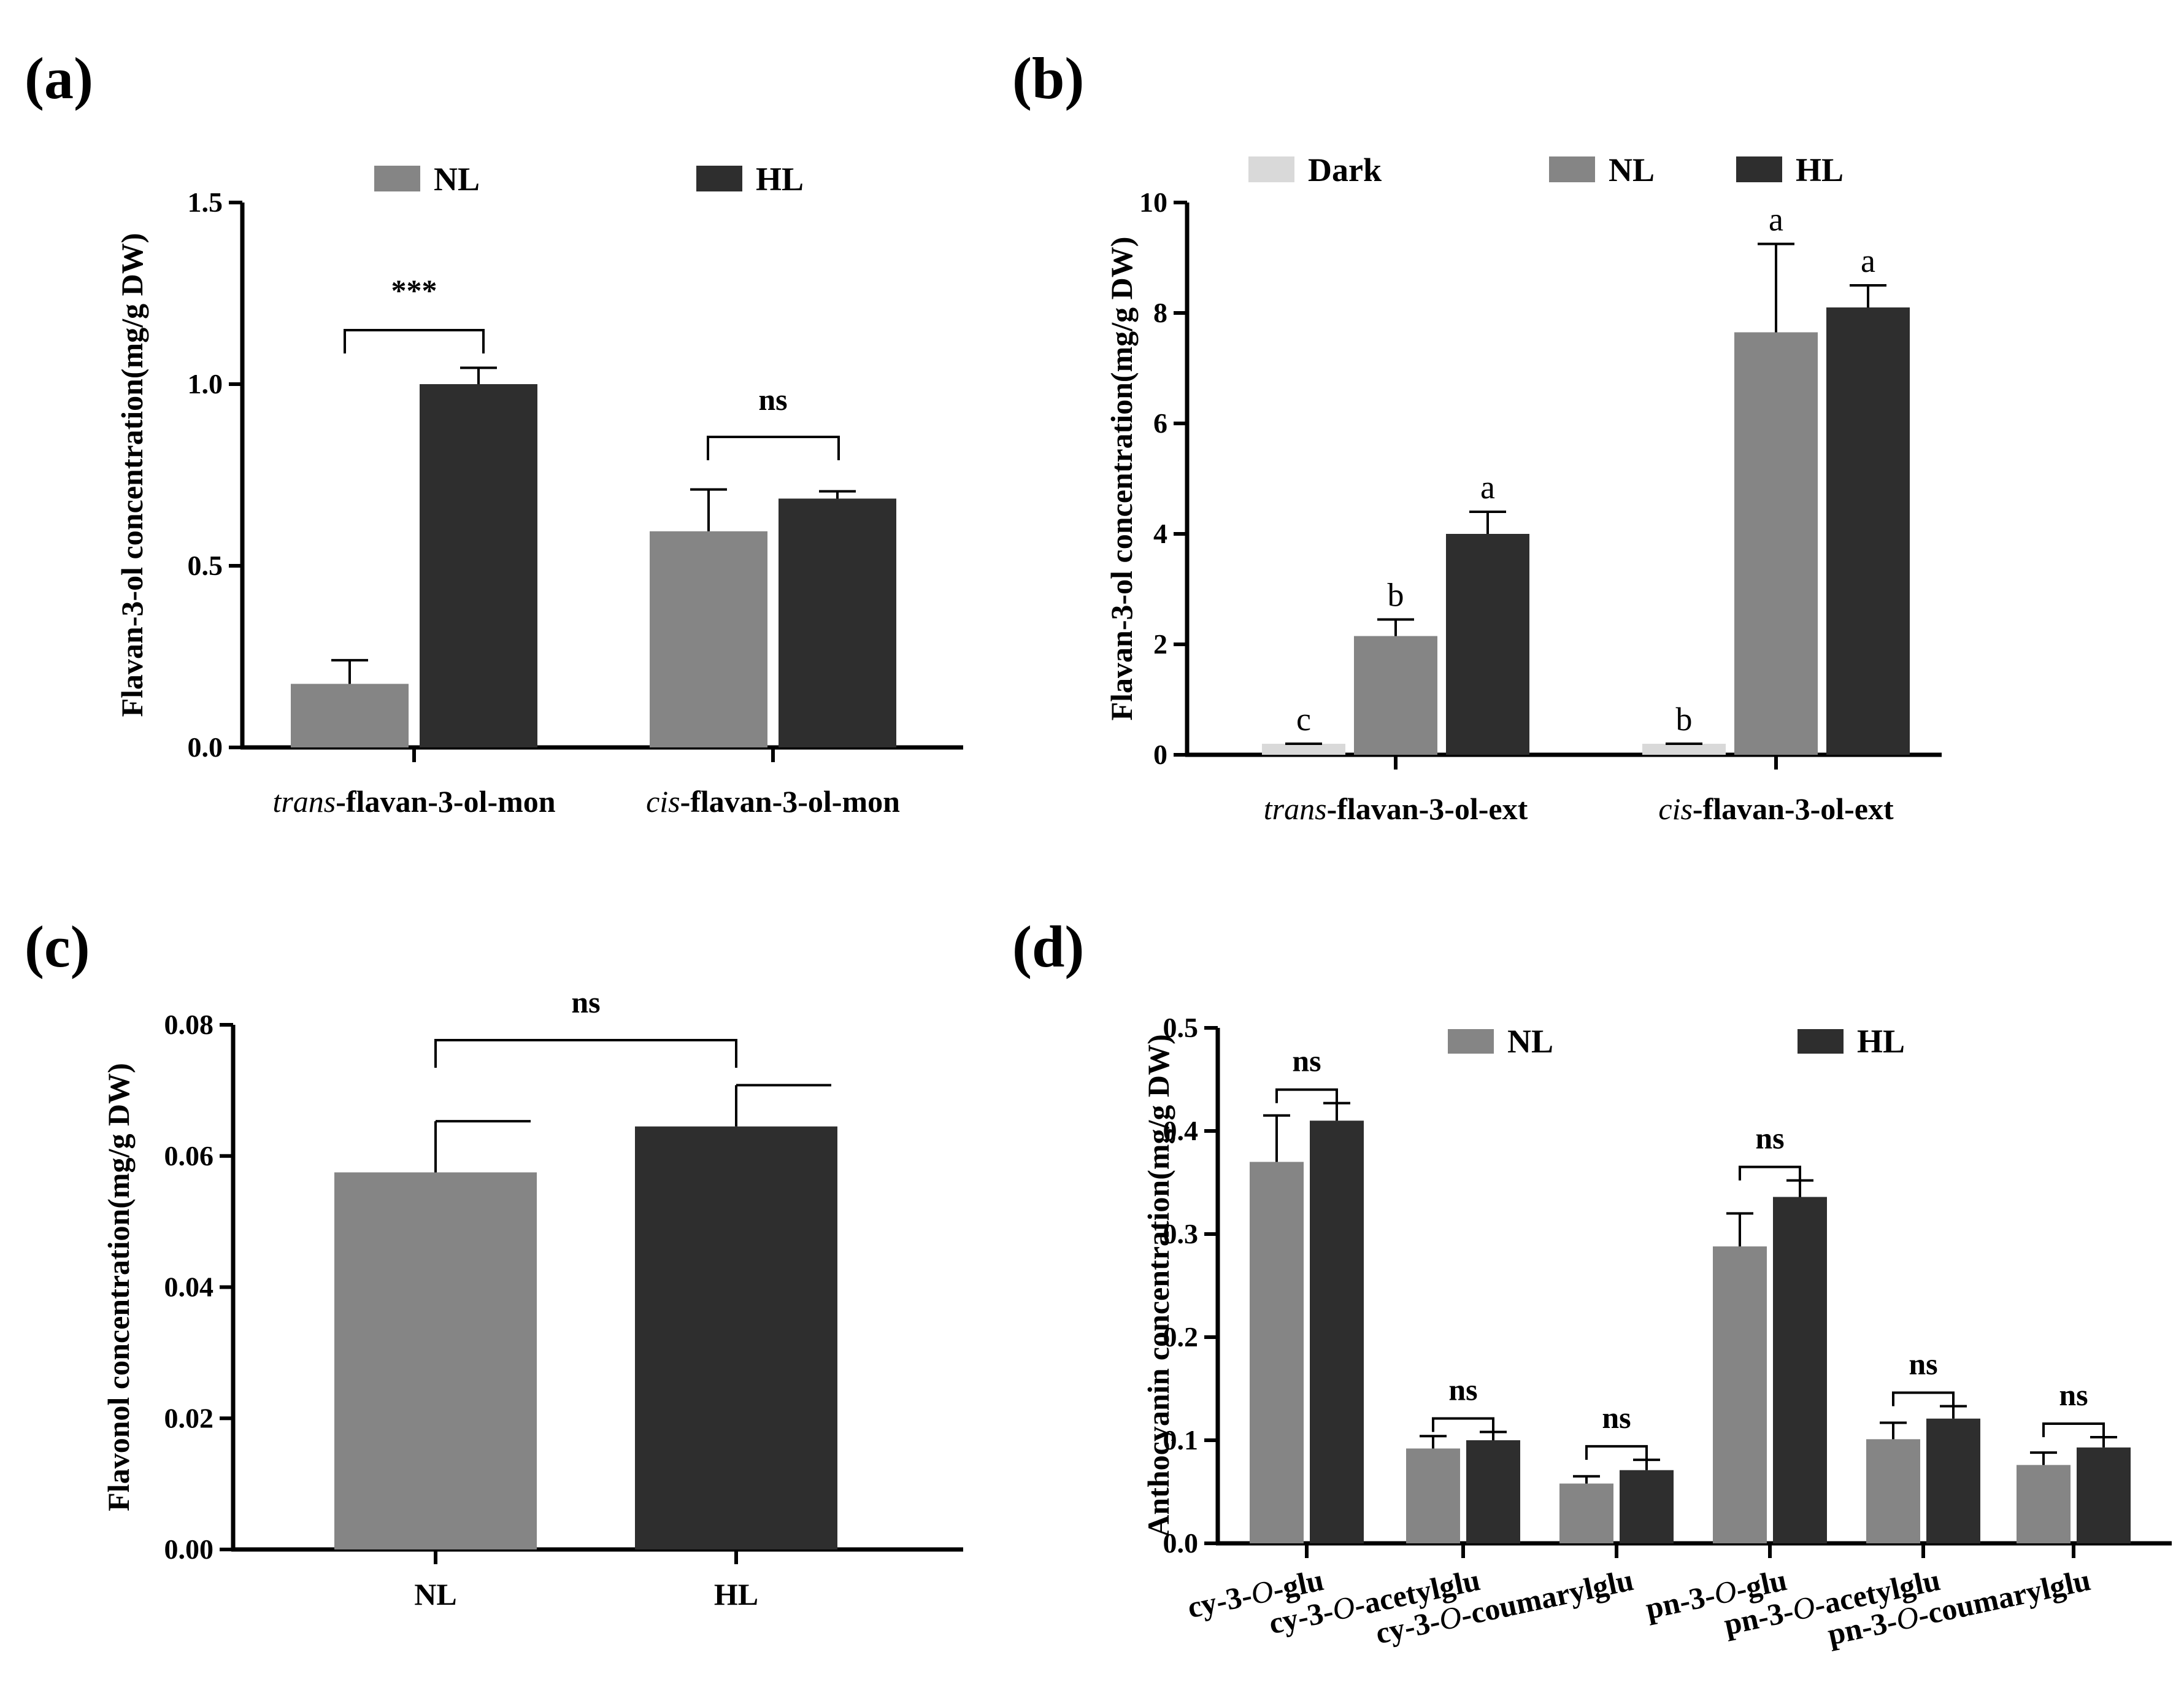 The width and height of the screenshot is (2184, 1690). I want to click on x-category-label: trans-flavan-3-ol-ext, so click(1396, 809).